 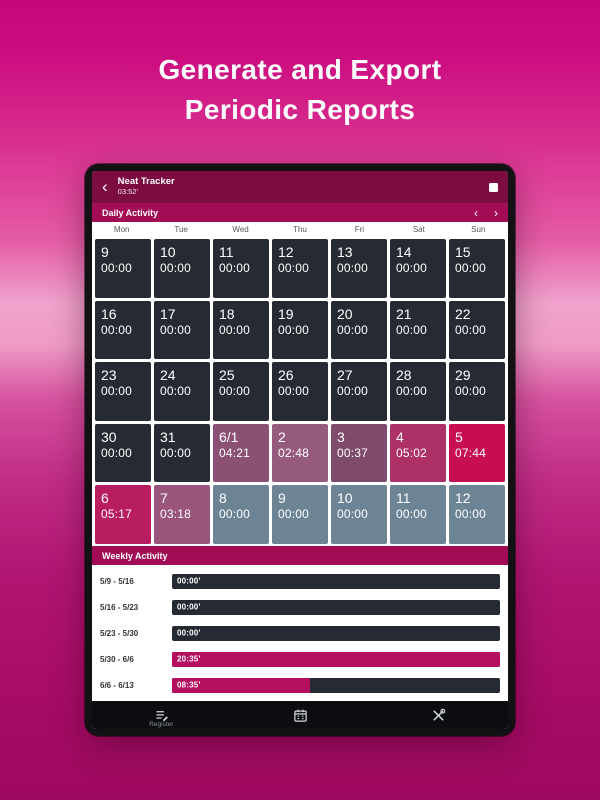 What do you see at coordinates (493, 187) in the screenshot?
I see `stop-icon` at bounding box center [493, 187].